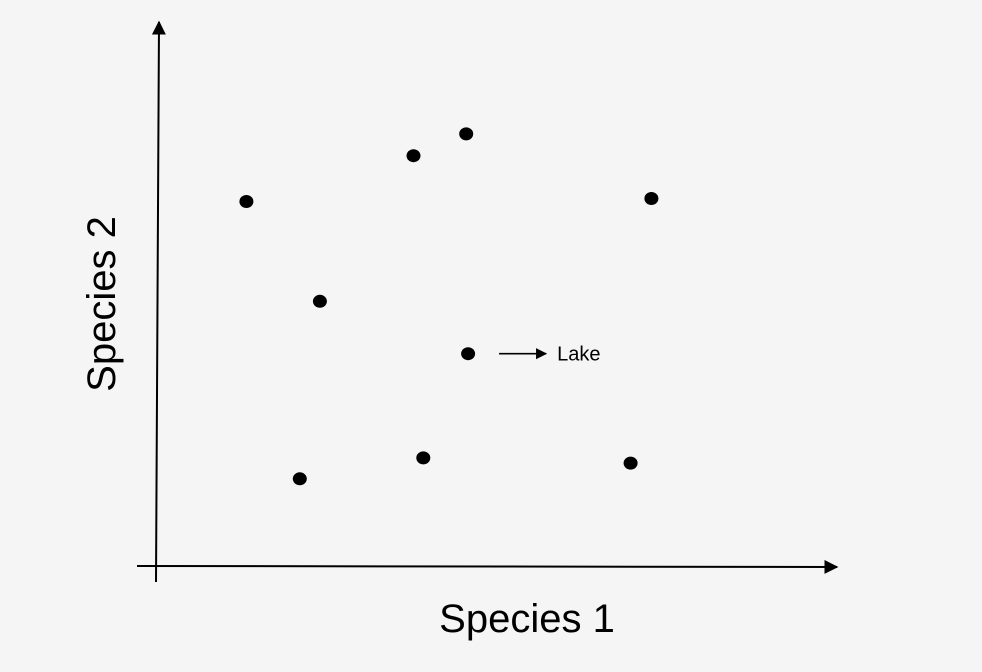 The width and height of the screenshot is (982, 672). What do you see at coordinates (487, 566) in the screenshot?
I see `x-axis` at bounding box center [487, 566].